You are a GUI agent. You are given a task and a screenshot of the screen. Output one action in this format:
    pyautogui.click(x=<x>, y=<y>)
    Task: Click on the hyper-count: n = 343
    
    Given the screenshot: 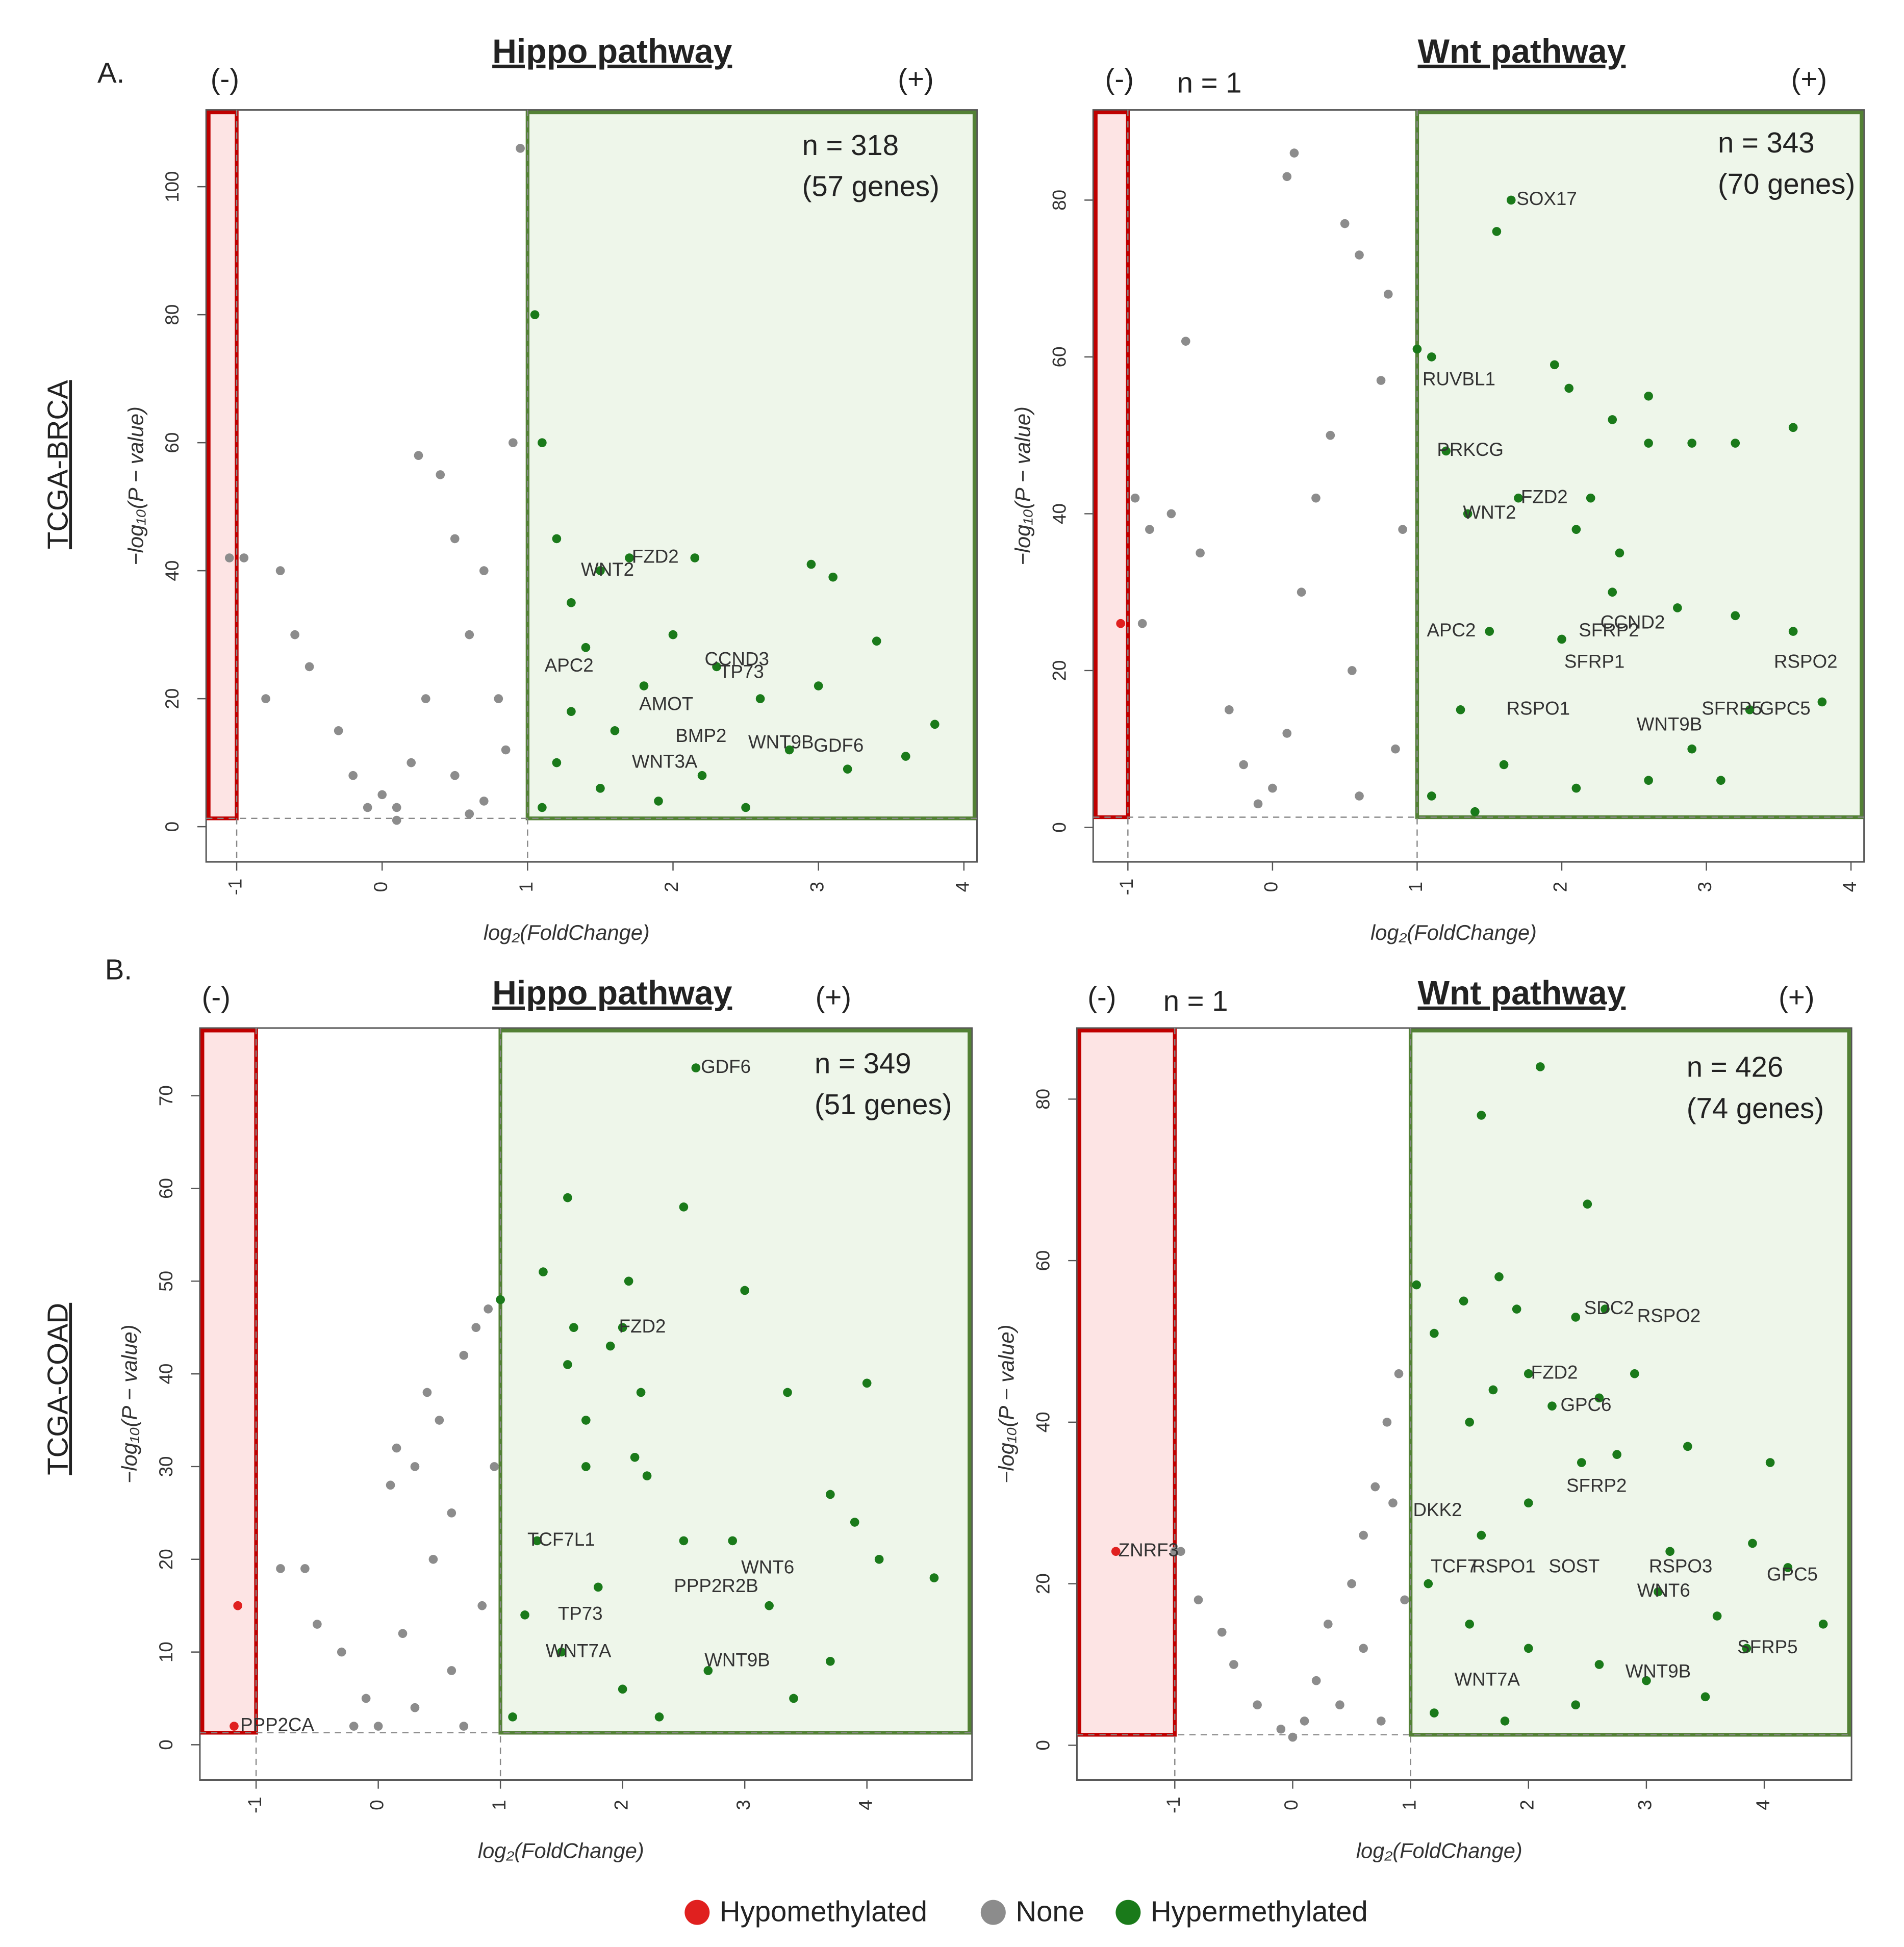 What is the action you would take?
    pyautogui.click(x=1766, y=142)
    